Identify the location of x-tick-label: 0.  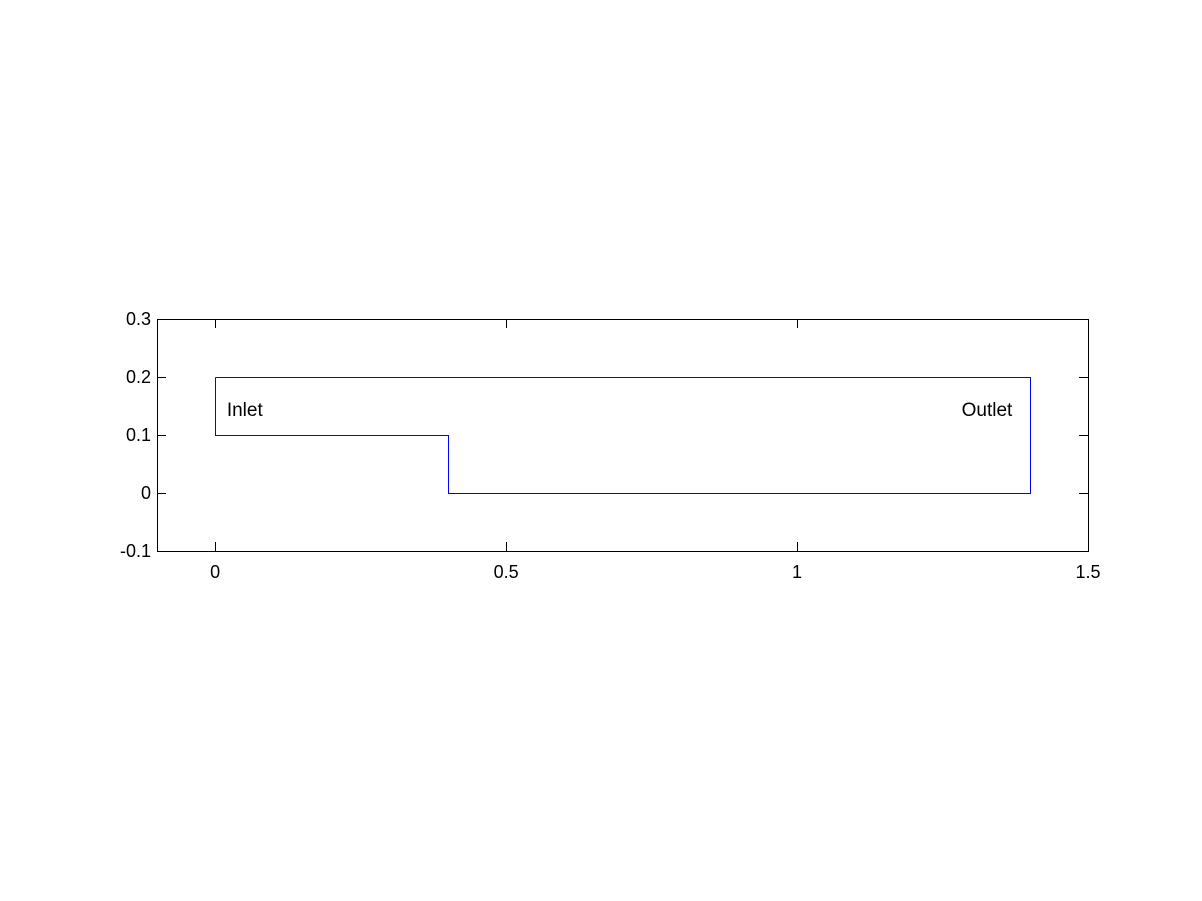
(215, 572).